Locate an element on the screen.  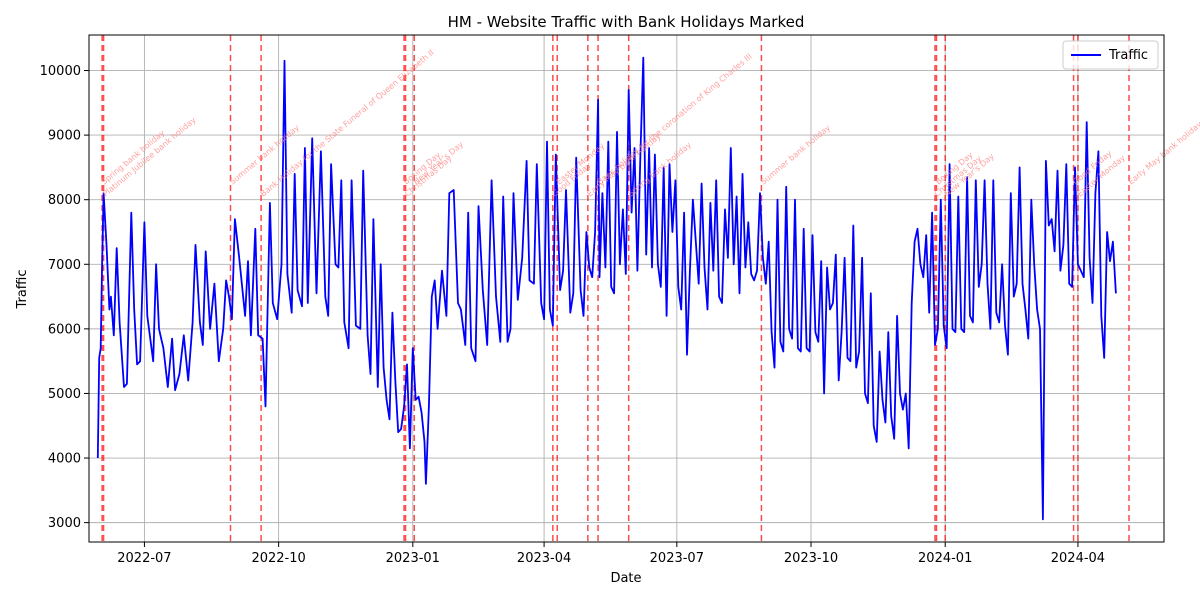
legend-box is located at coordinates (1110, 55).